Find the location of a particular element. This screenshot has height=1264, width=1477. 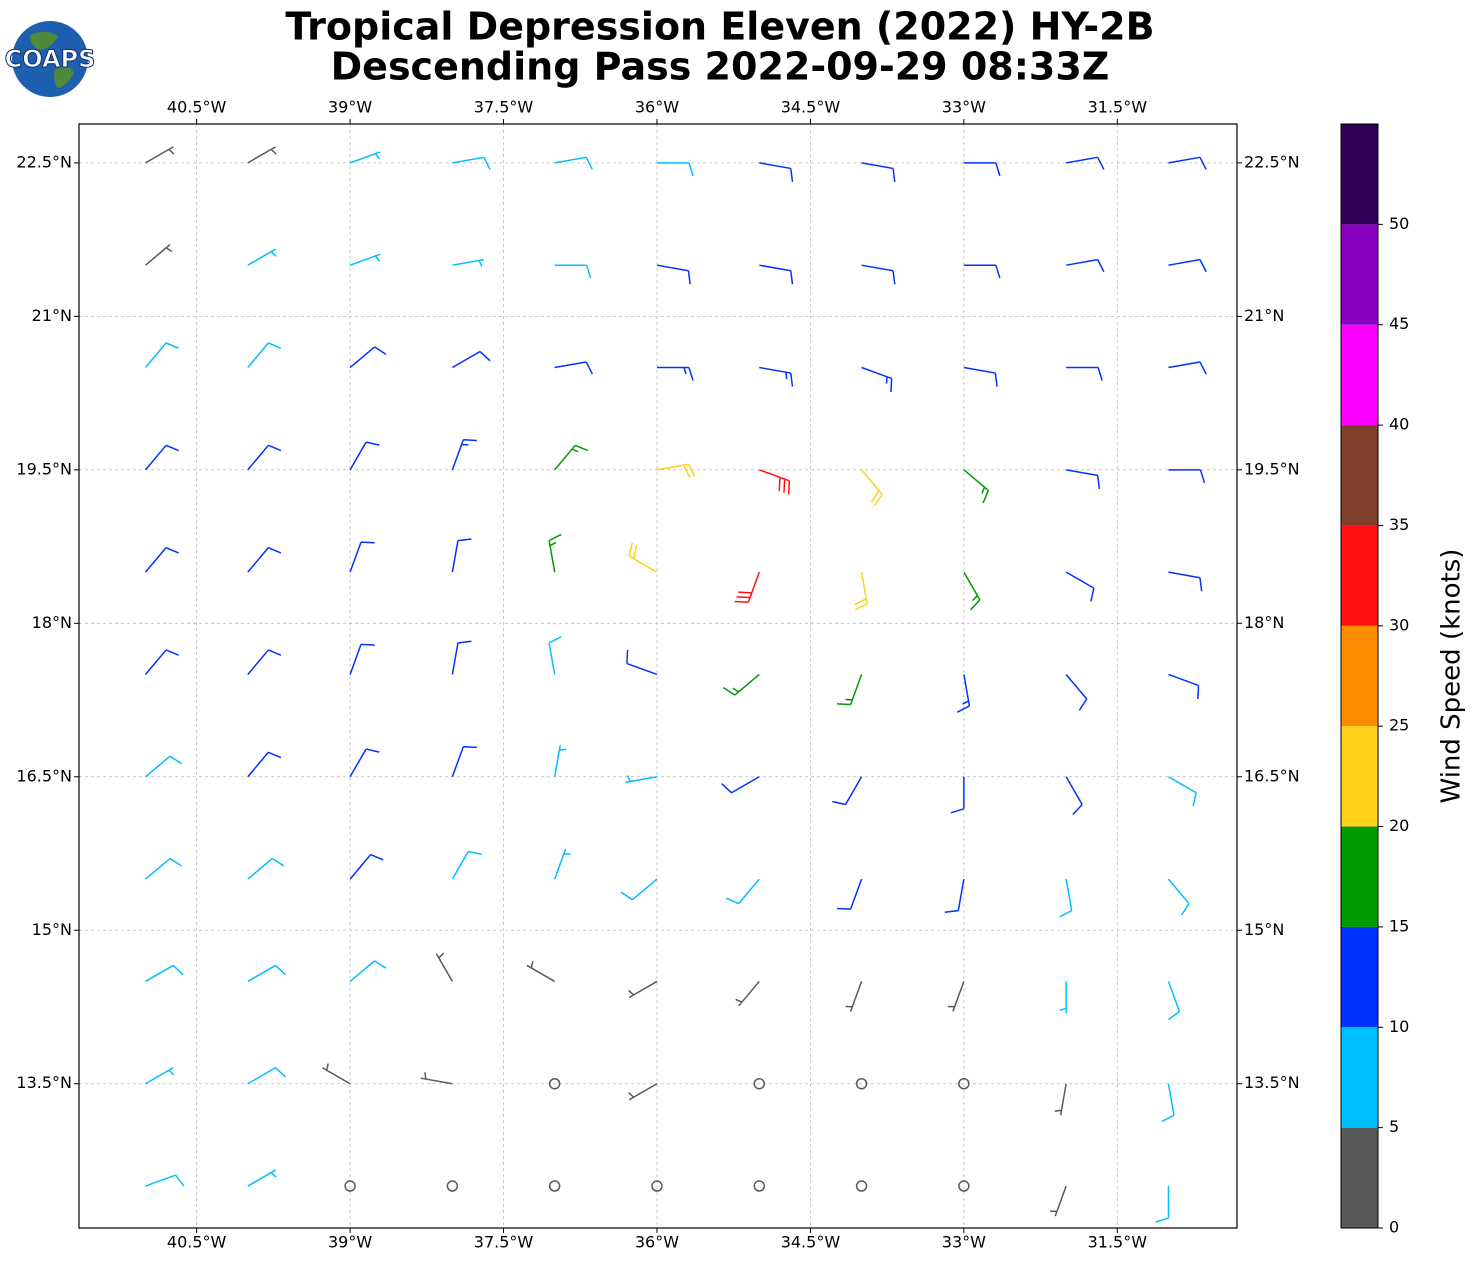

colorbar-tick-label: 30 is located at coordinates (1399, 624).